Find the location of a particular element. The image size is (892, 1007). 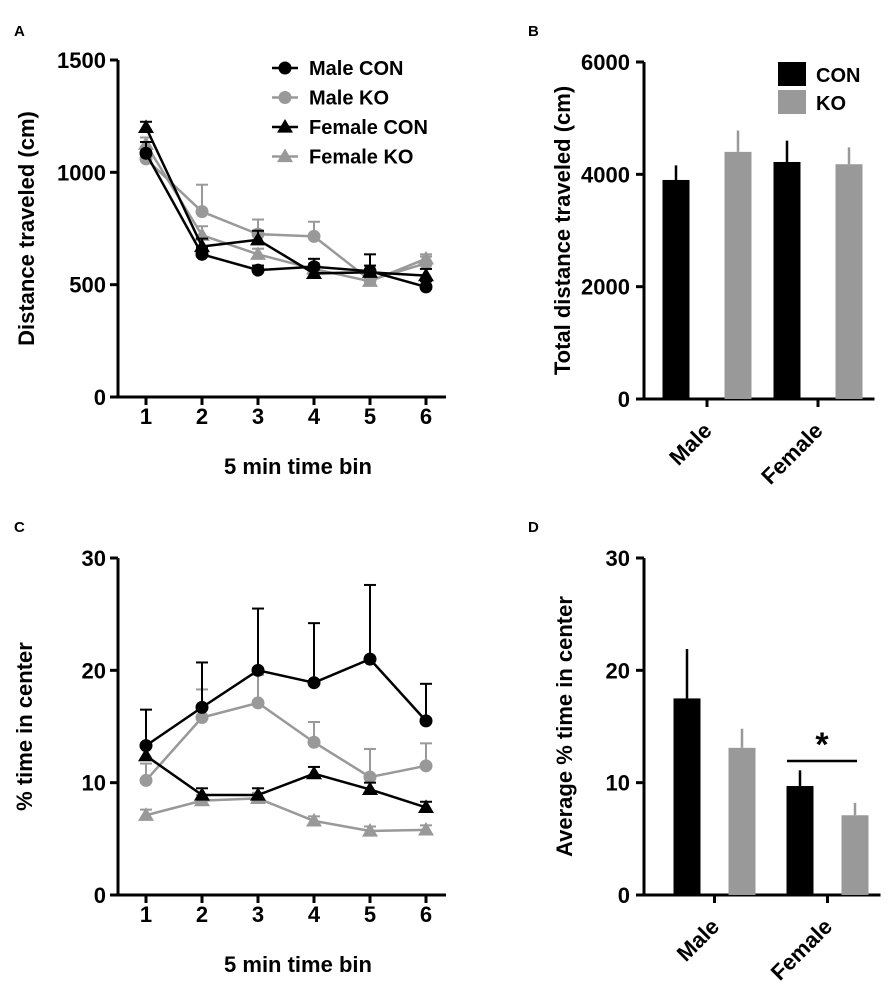

category-label: Male is located at coordinates (698, 940).